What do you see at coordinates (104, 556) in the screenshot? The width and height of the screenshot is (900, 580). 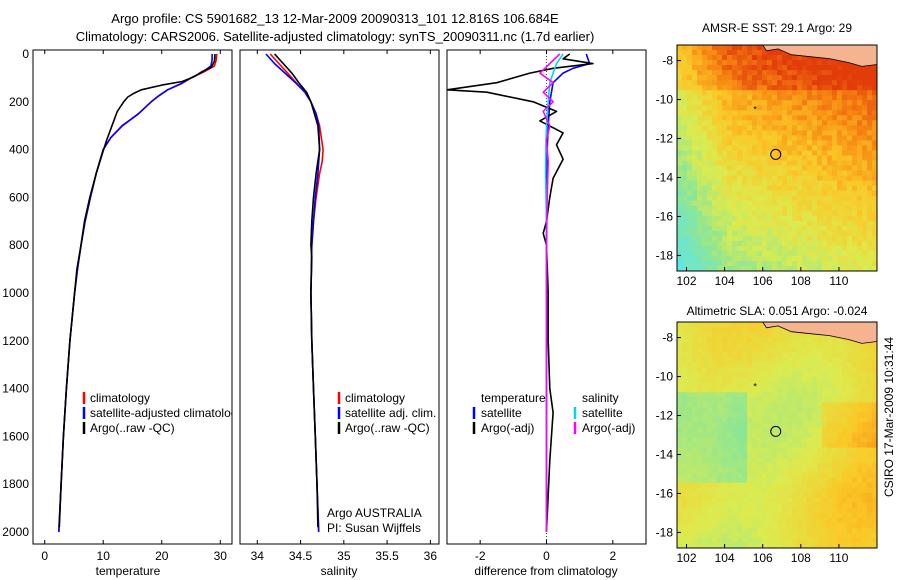 I see `x-tick-label: 10` at bounding box center [104, 556].